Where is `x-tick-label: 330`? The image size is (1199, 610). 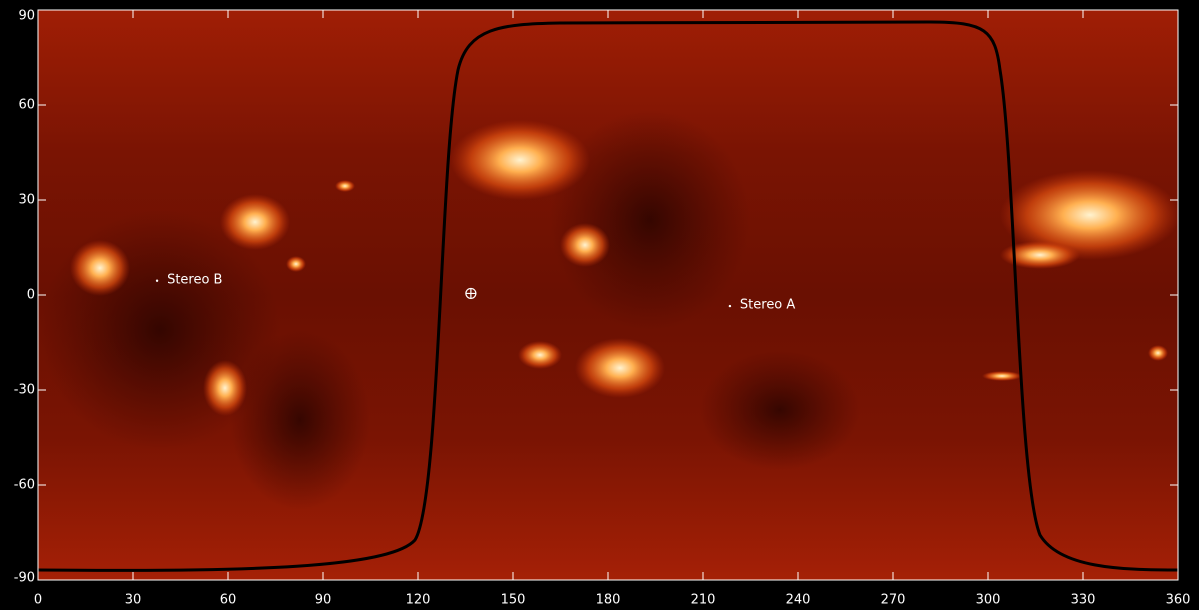 x-tick-label: 330 is located at coordinates (1083, 600).